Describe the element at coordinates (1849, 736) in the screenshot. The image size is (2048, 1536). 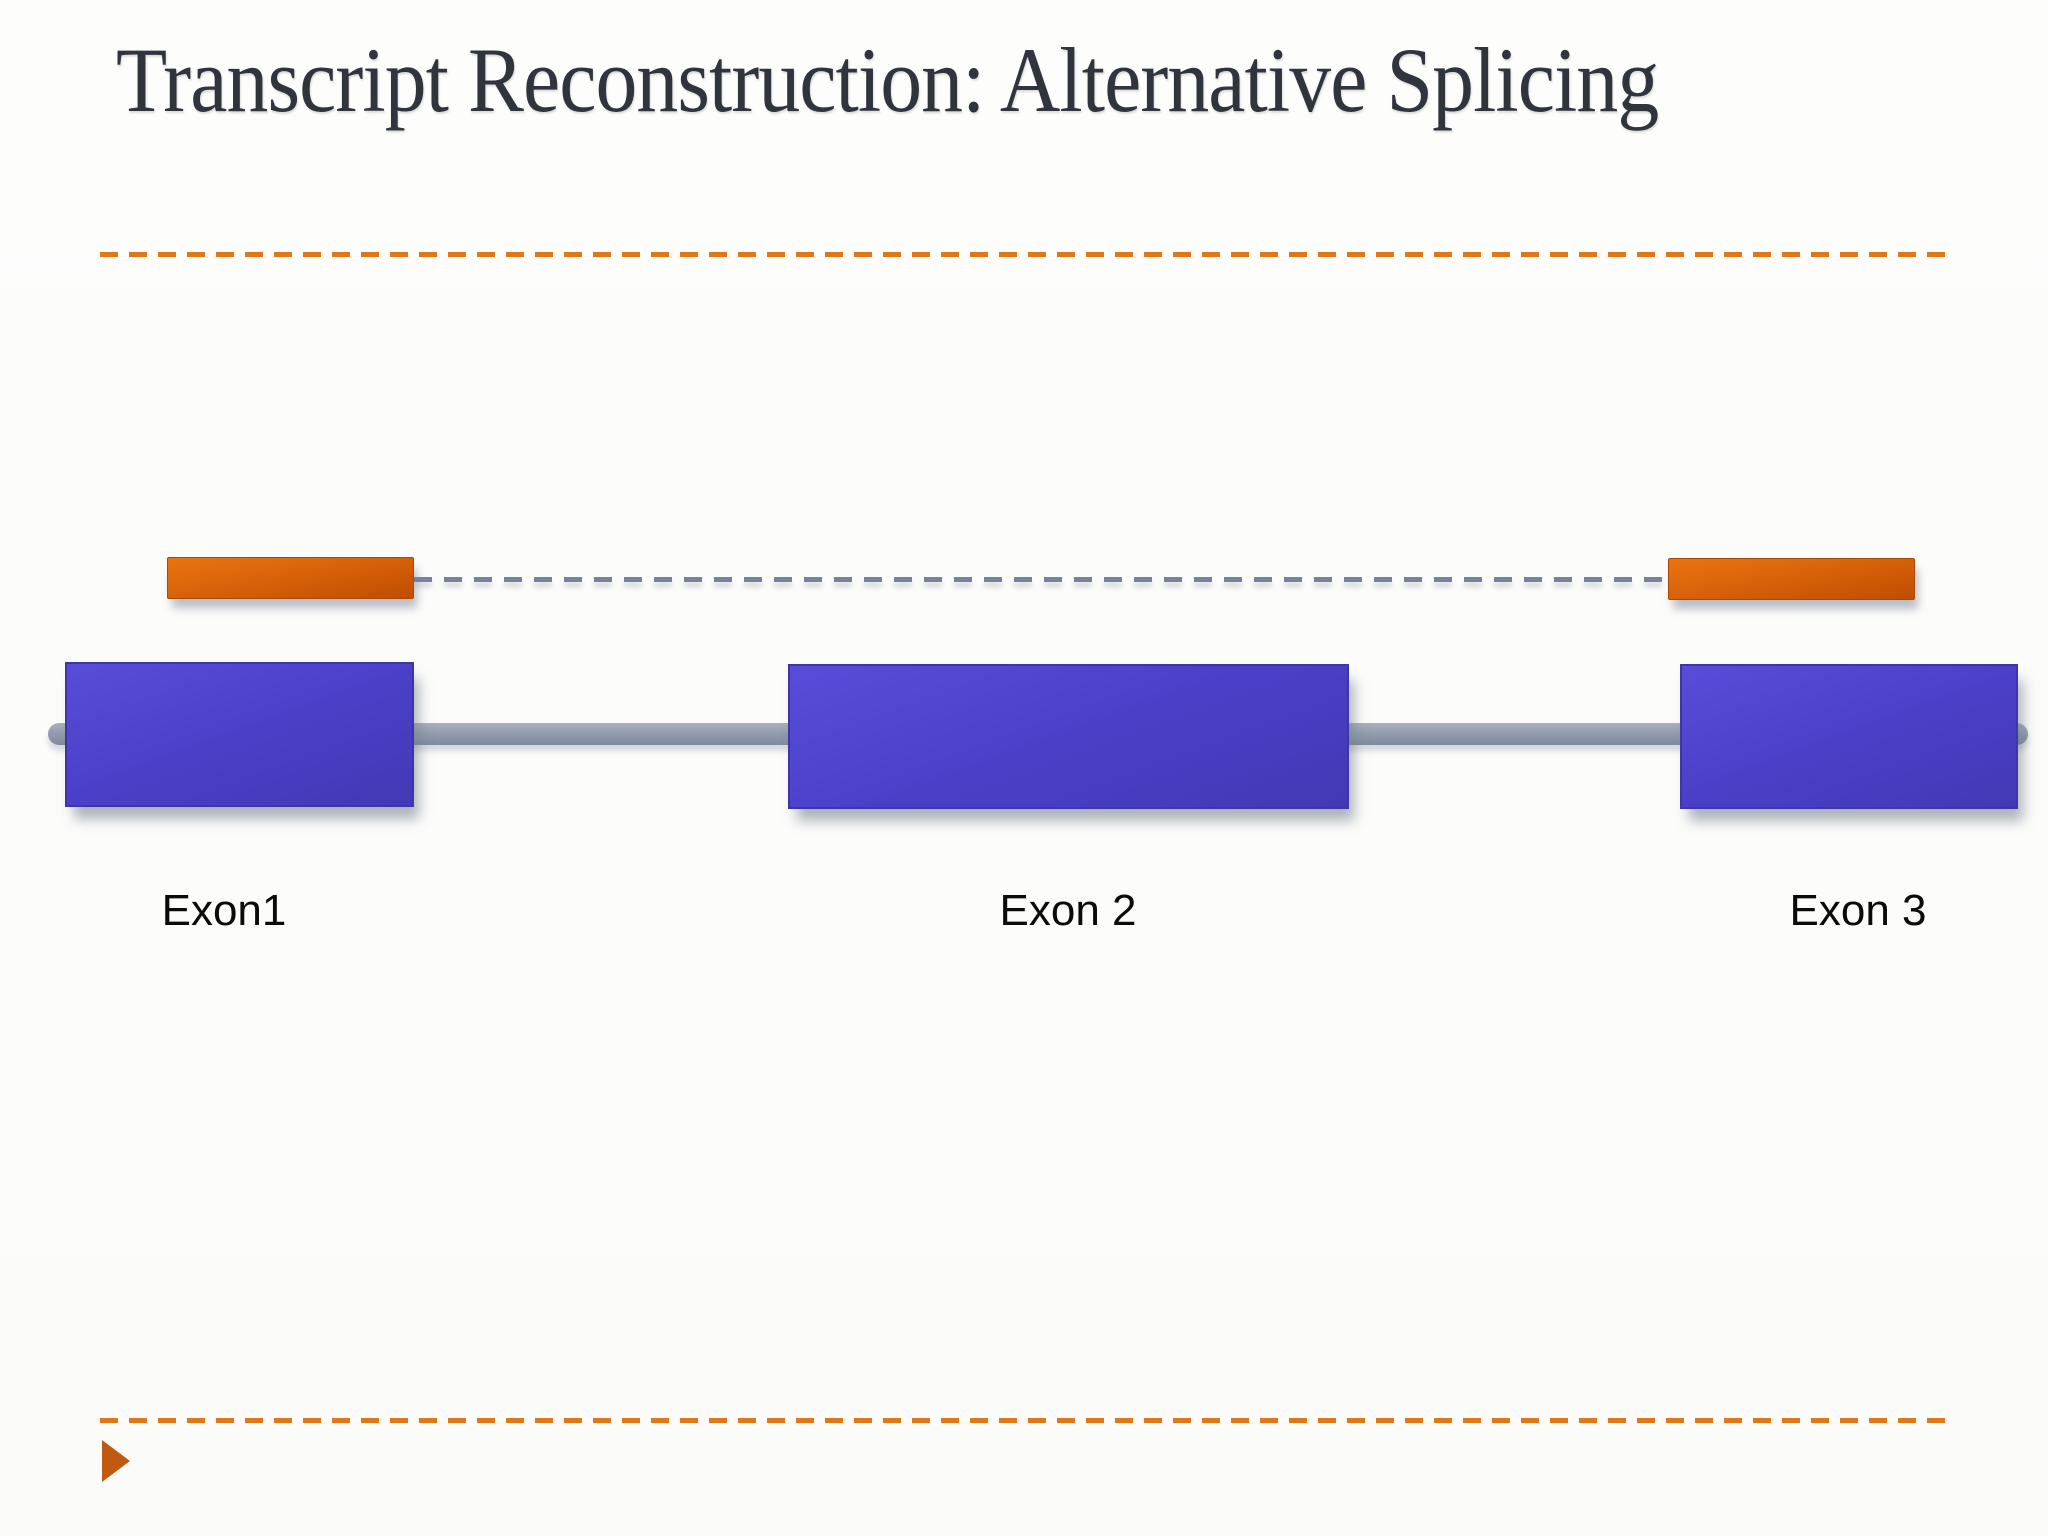
I see `exon-3-box` at that location.